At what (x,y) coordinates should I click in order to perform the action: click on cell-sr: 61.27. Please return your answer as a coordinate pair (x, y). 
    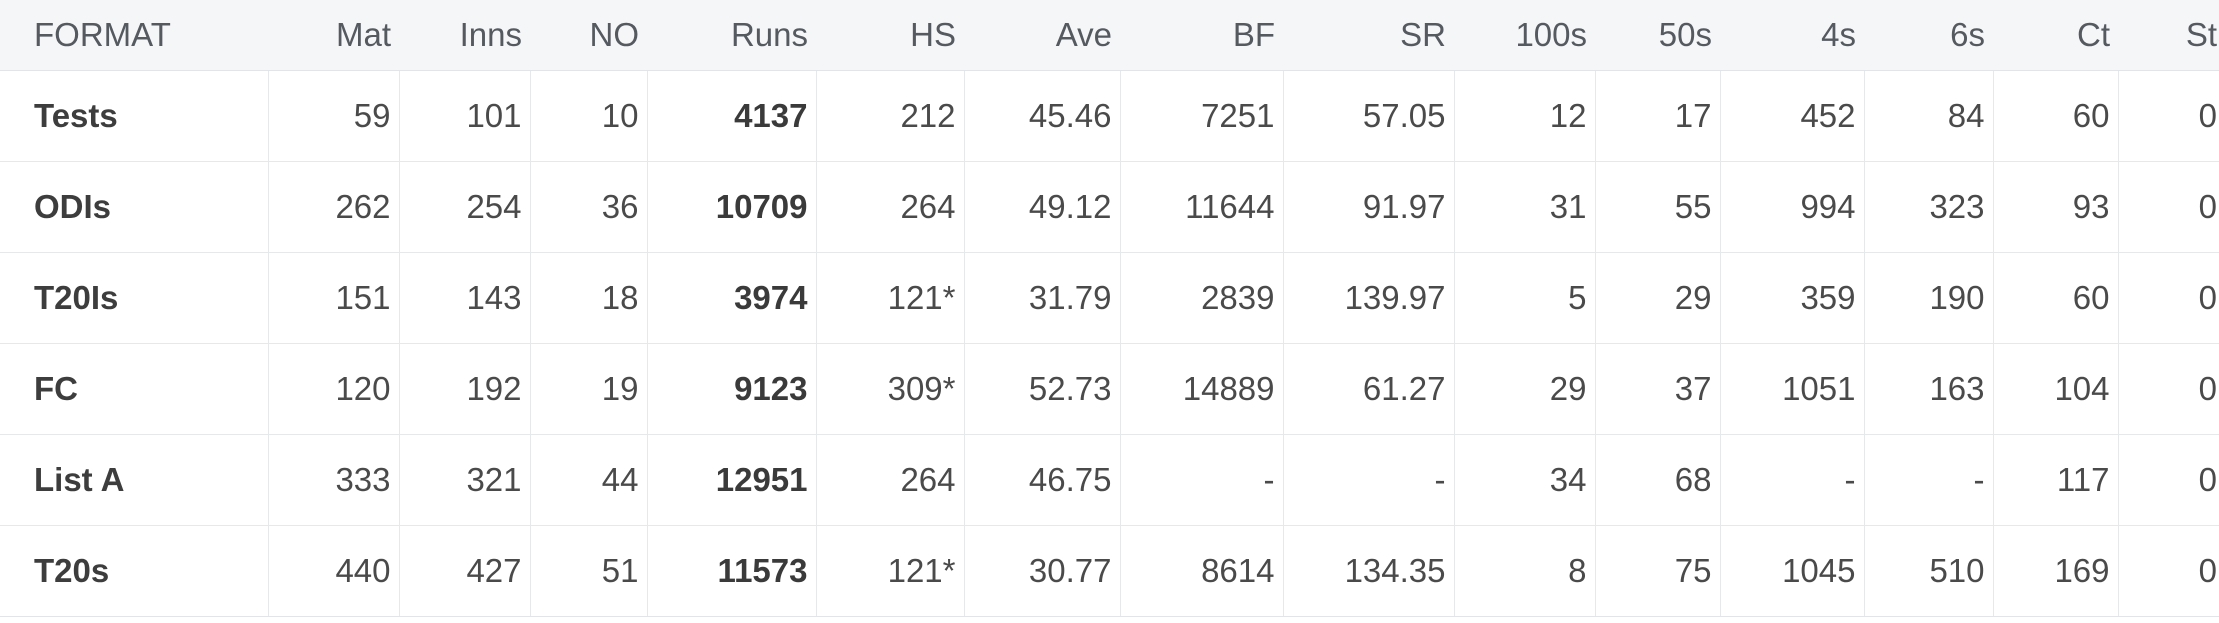
    Looking at the image, I should click on (1368, 389).